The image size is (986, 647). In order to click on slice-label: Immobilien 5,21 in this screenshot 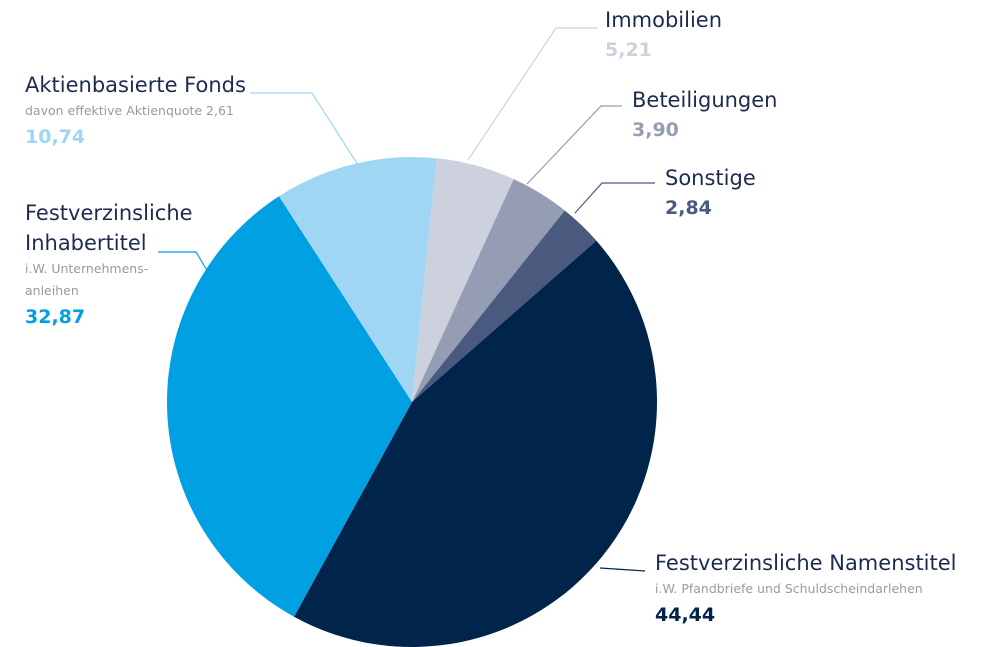, I will do `click(705, 35)`.